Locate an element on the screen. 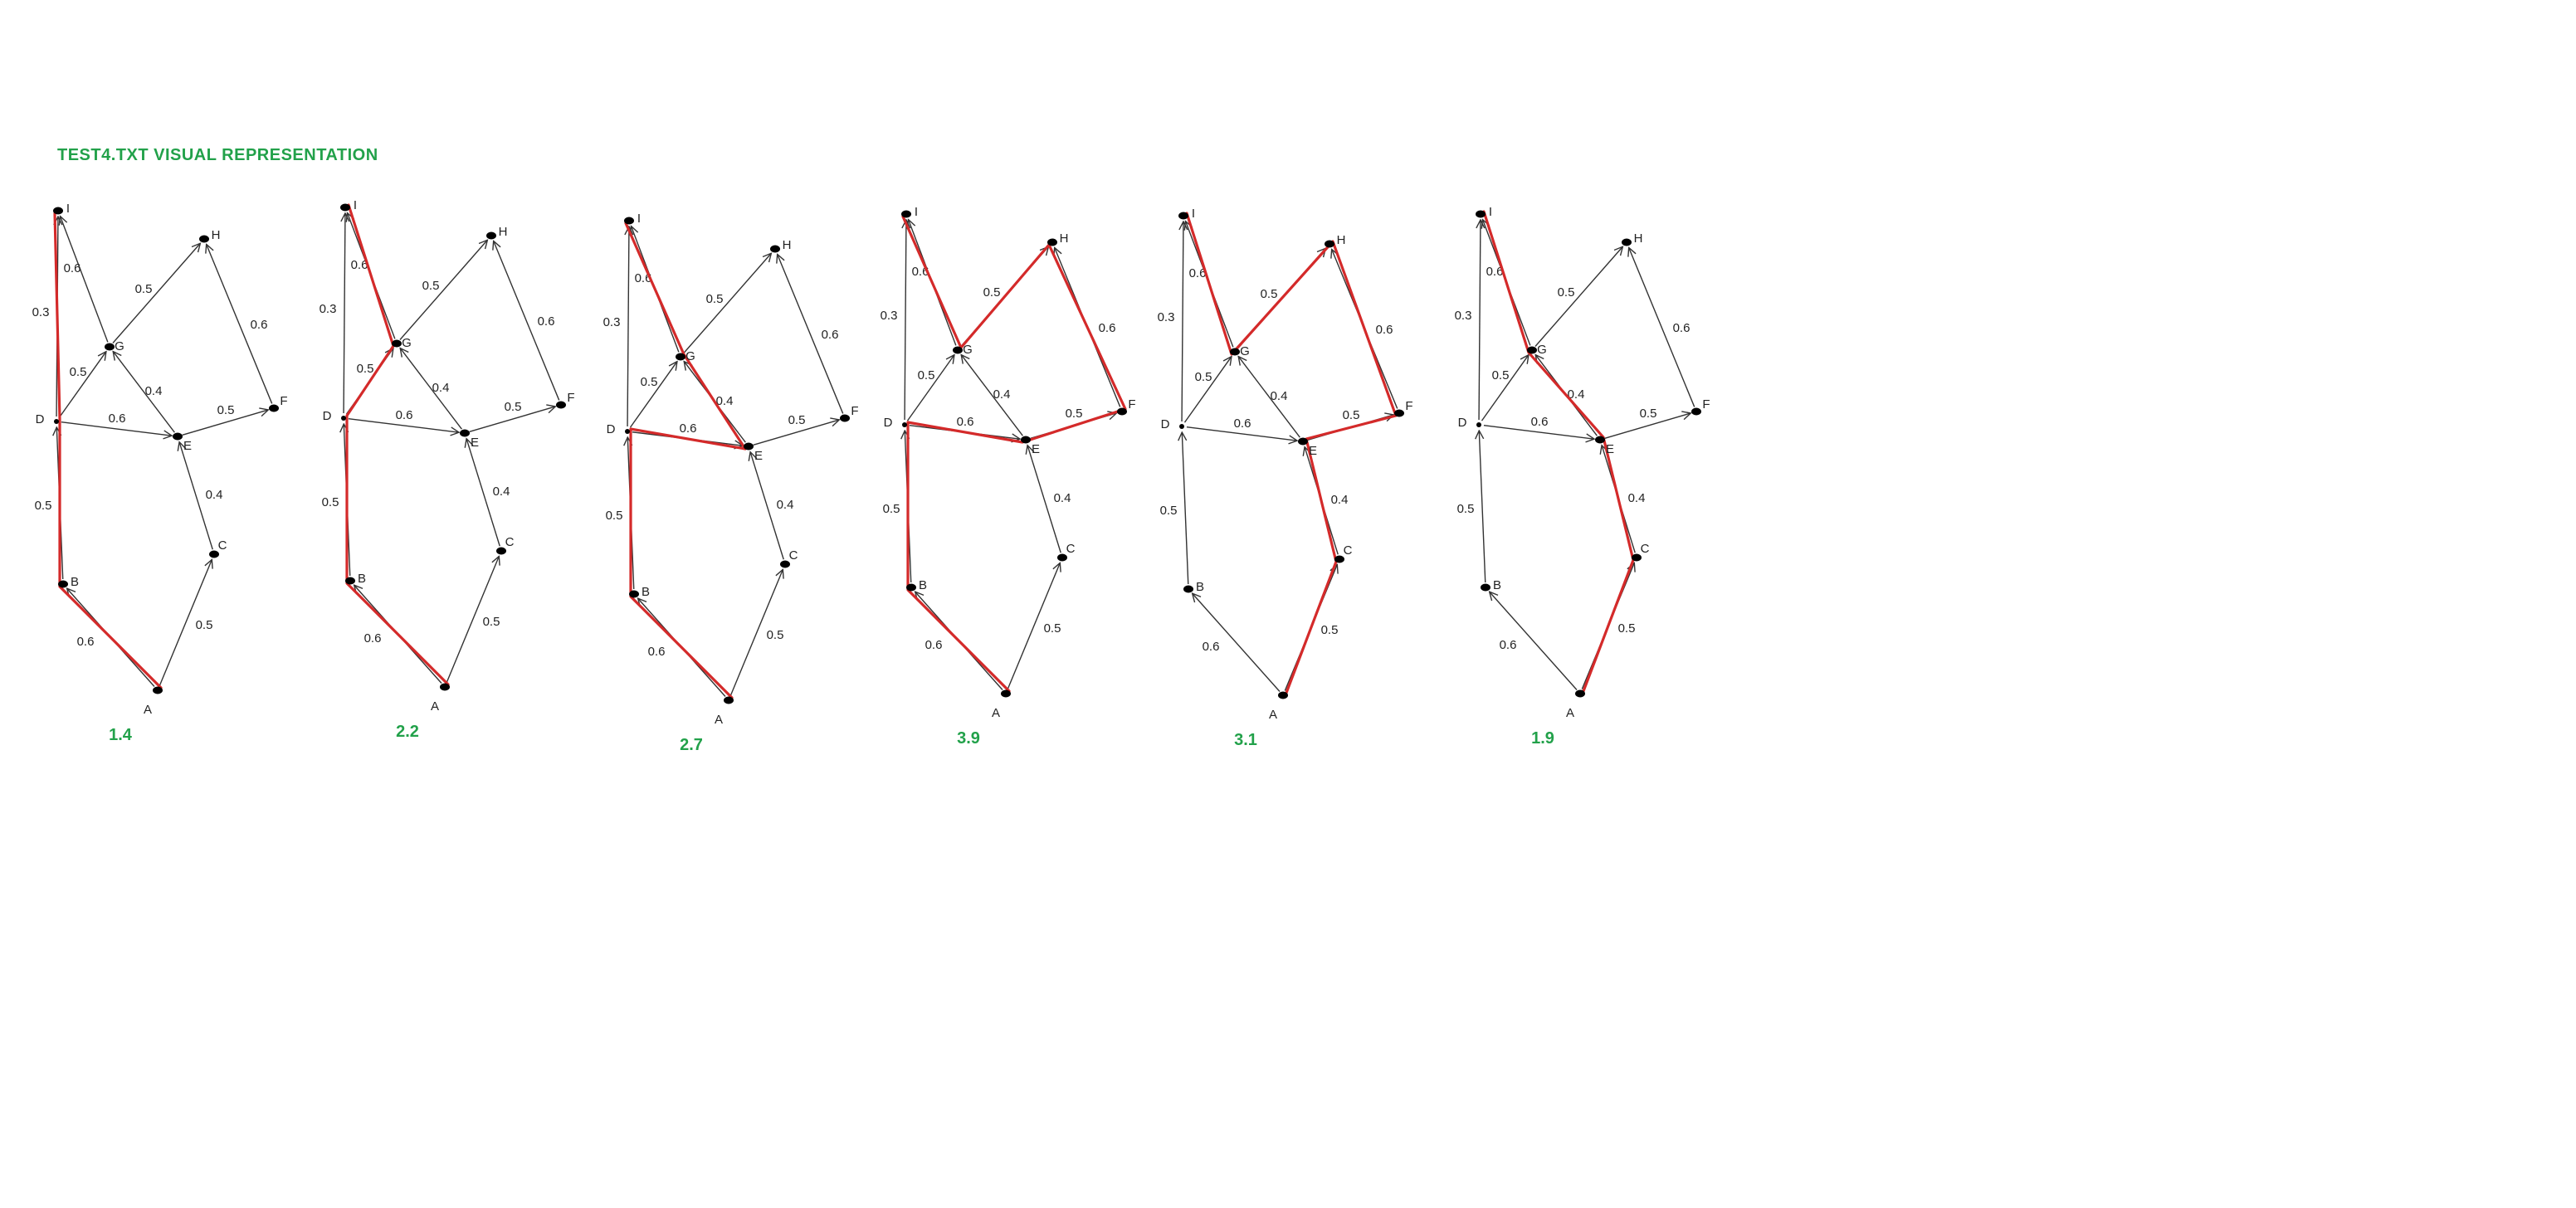 This screenshot has width=2576, height=1208. node-e is located at coordinates (465, 433).